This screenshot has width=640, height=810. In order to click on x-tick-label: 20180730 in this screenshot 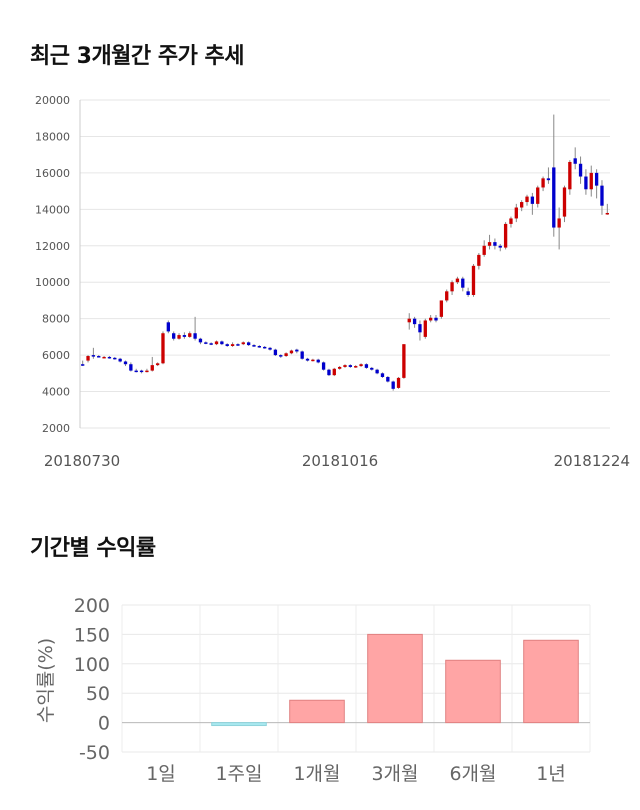, I will do `click(82, 461)`.